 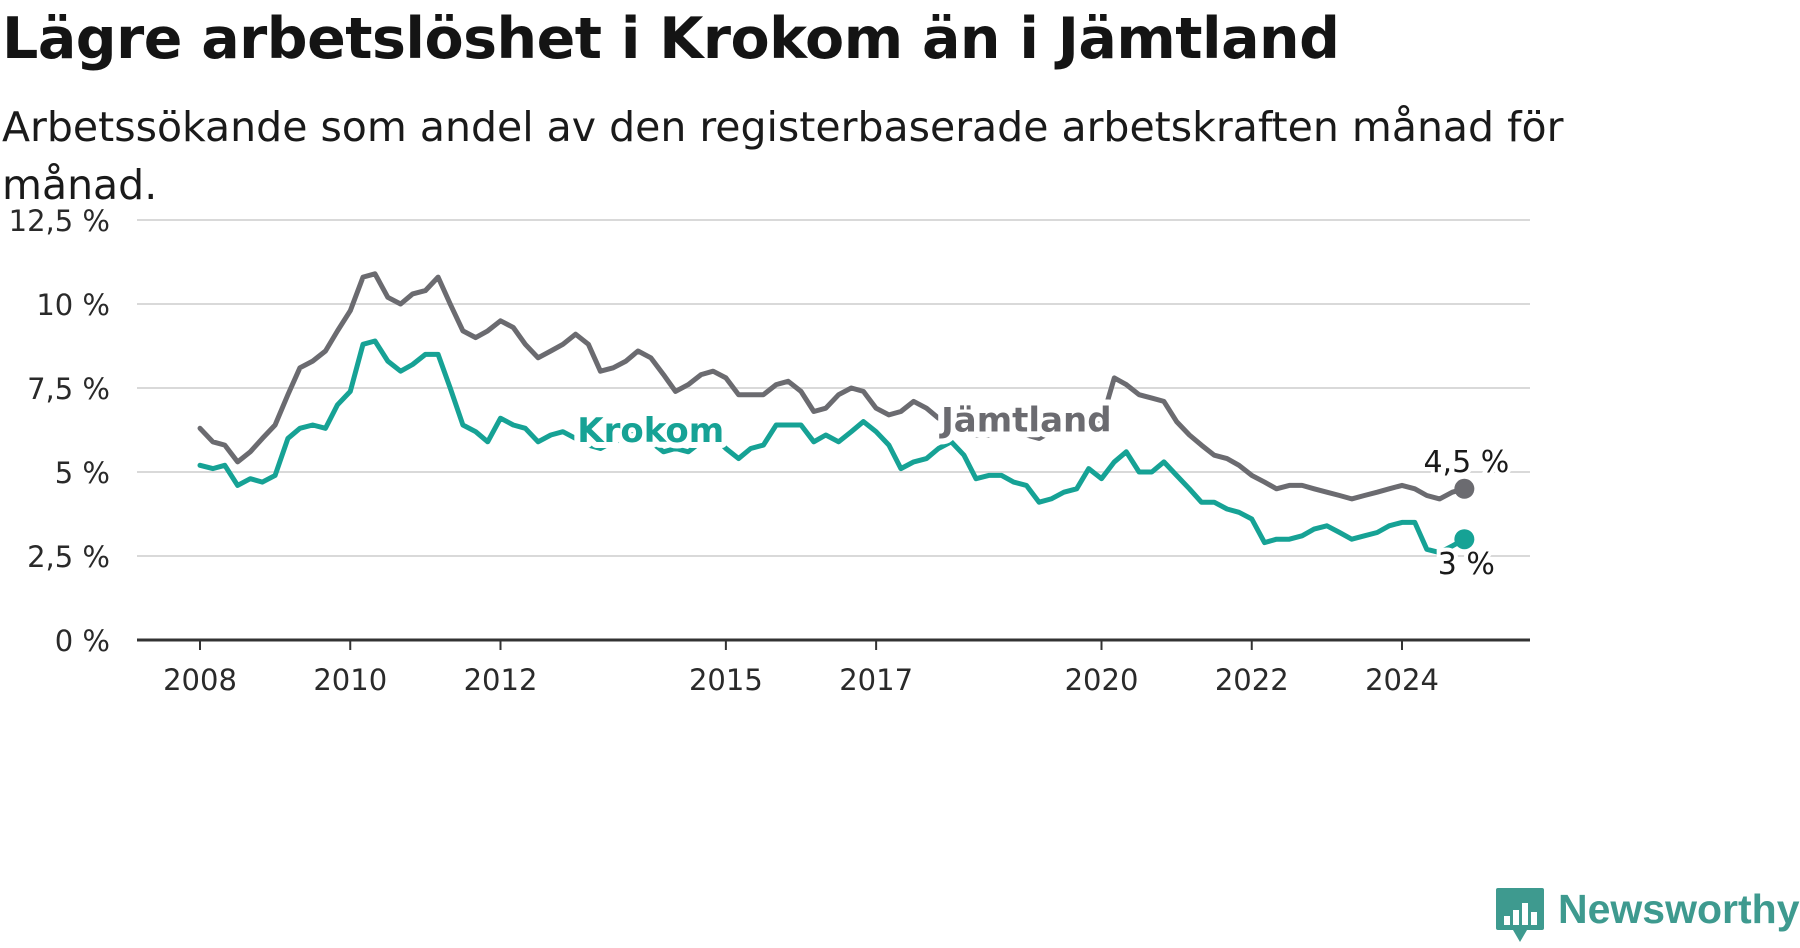 What do you see at coordinates (501, 680) in the screenshot?
I see `x-tick-label: 2012` at bounding box center [501, 680].